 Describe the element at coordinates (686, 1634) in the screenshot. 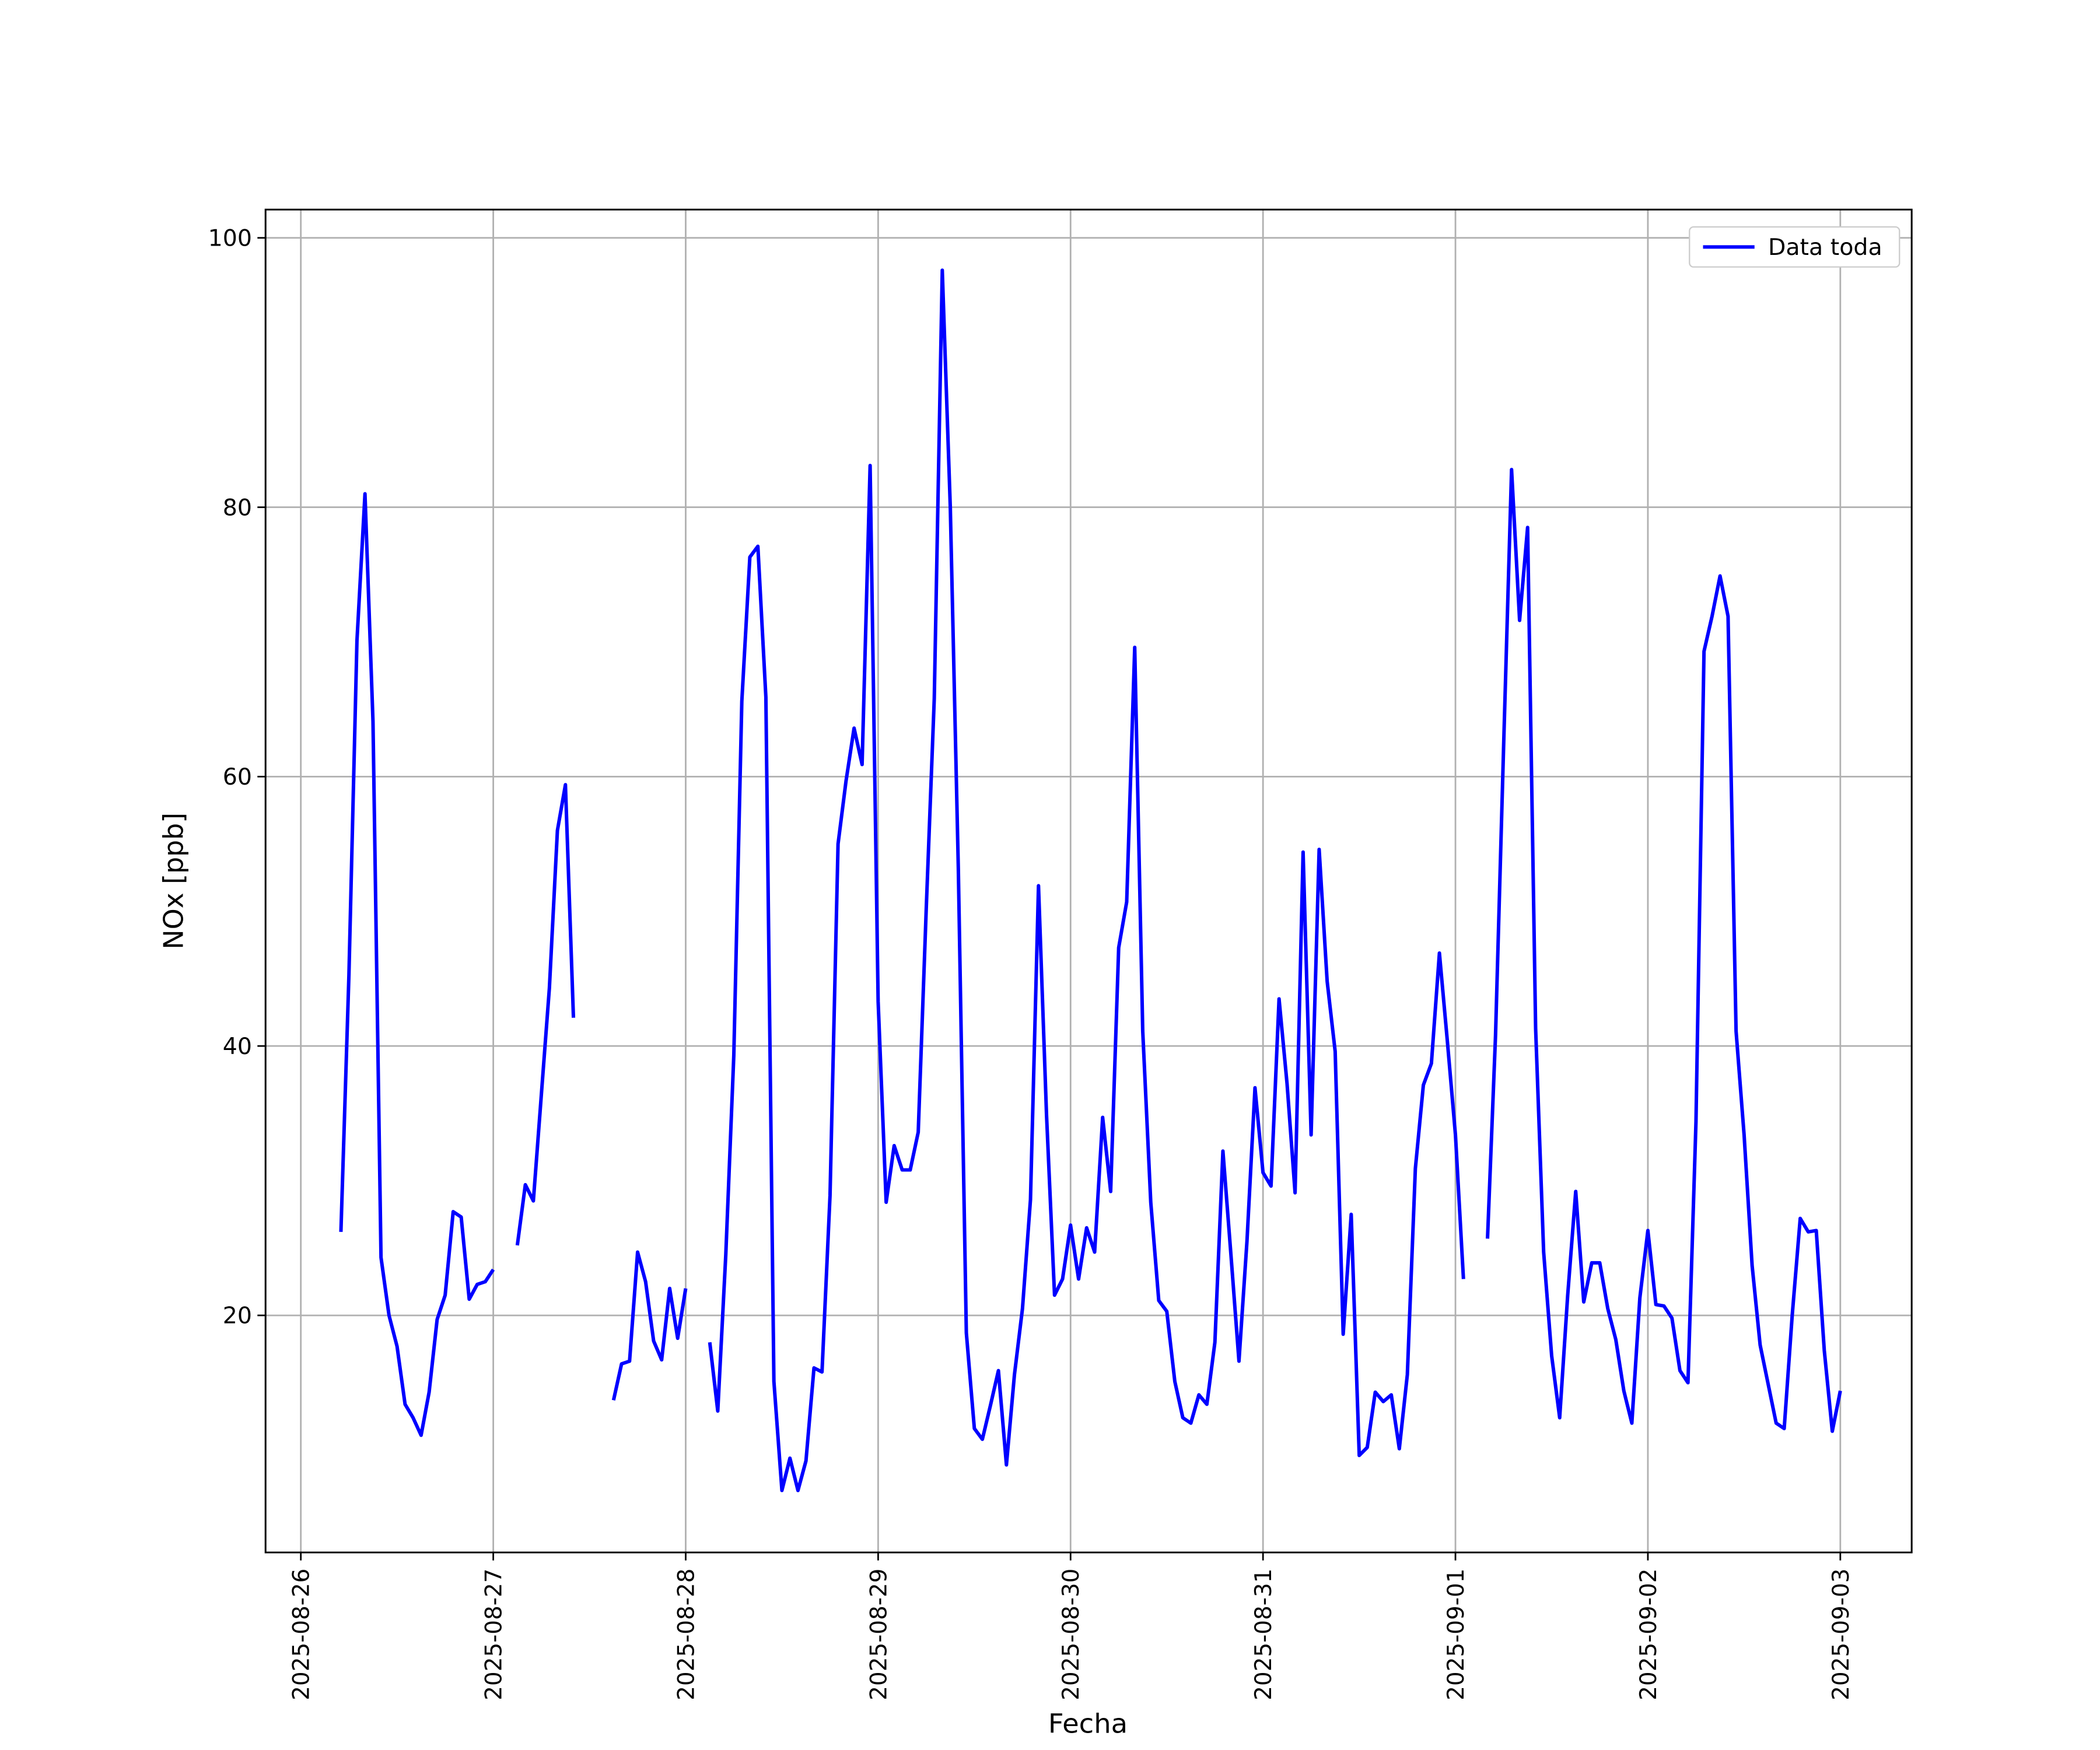

I see `x-tick-label: 2025-08-28` at that location.